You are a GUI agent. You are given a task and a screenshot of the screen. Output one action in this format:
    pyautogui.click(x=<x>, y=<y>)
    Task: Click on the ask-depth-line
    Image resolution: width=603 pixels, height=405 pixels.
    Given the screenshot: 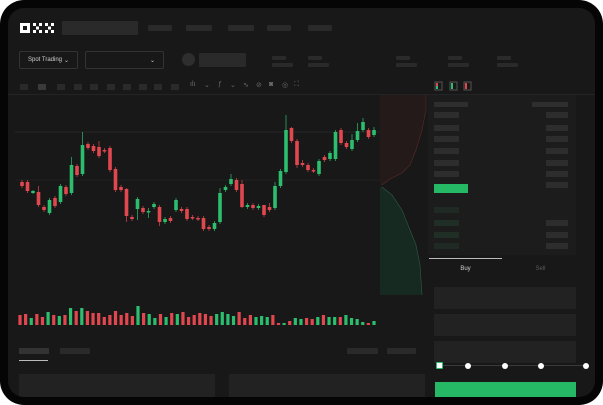 What is the action you would take?
    pyautogui.click(x=404, y=140)
    